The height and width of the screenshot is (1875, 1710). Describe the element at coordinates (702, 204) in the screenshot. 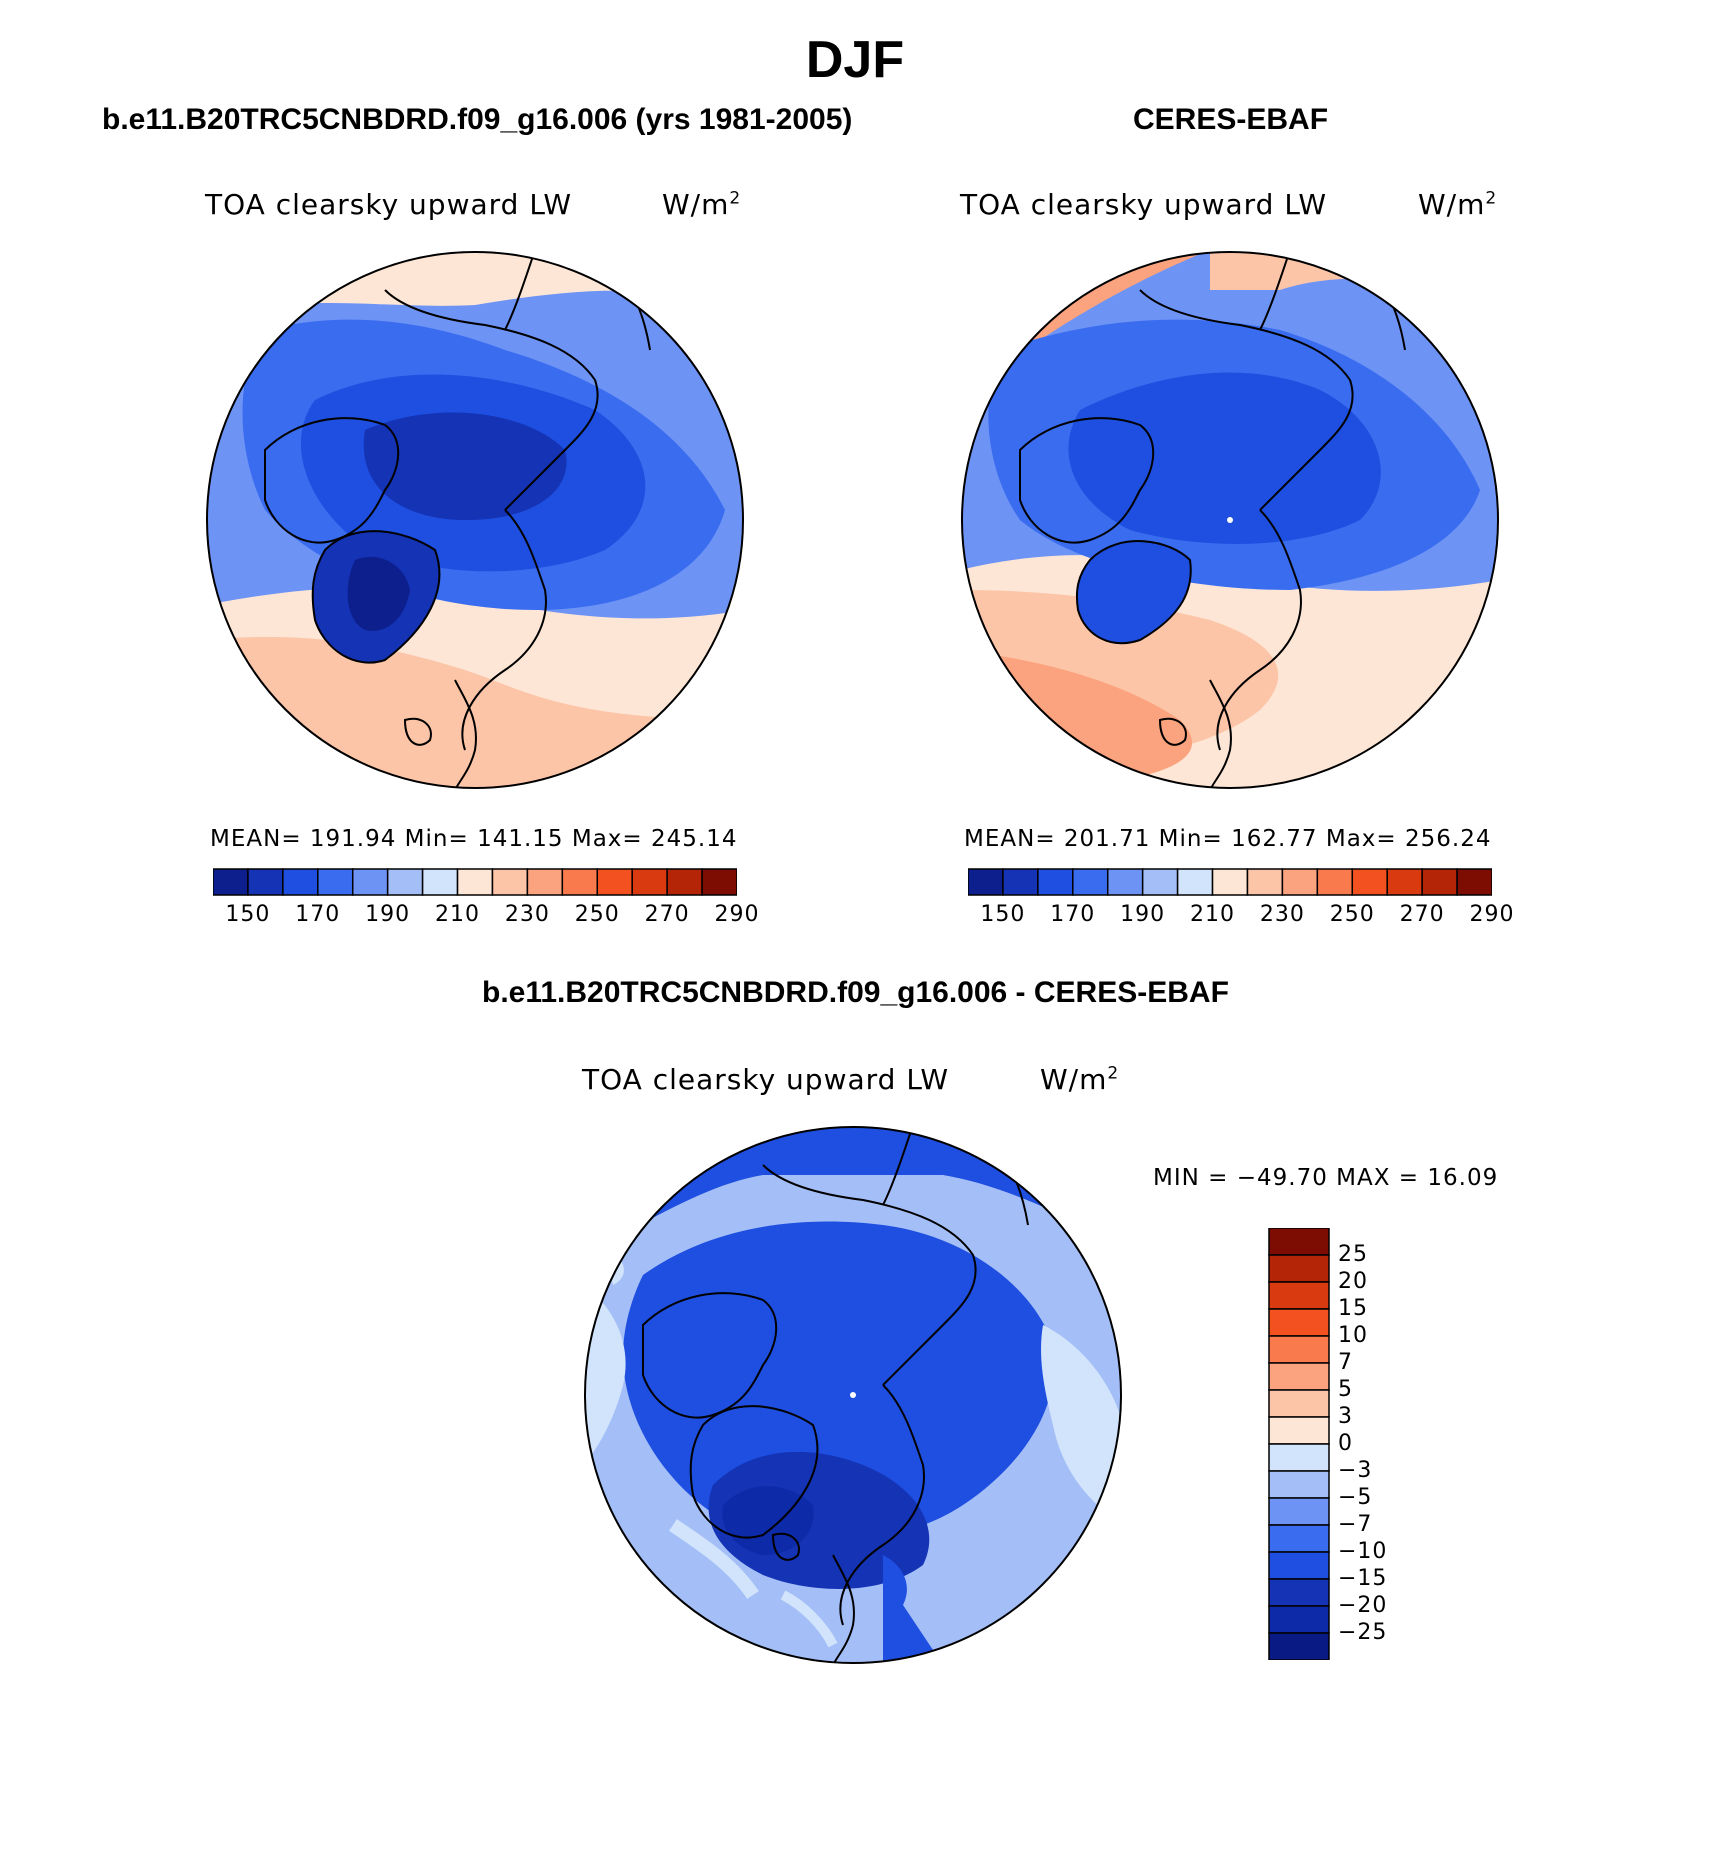

I see `model-units-label: W/m2` at that location.